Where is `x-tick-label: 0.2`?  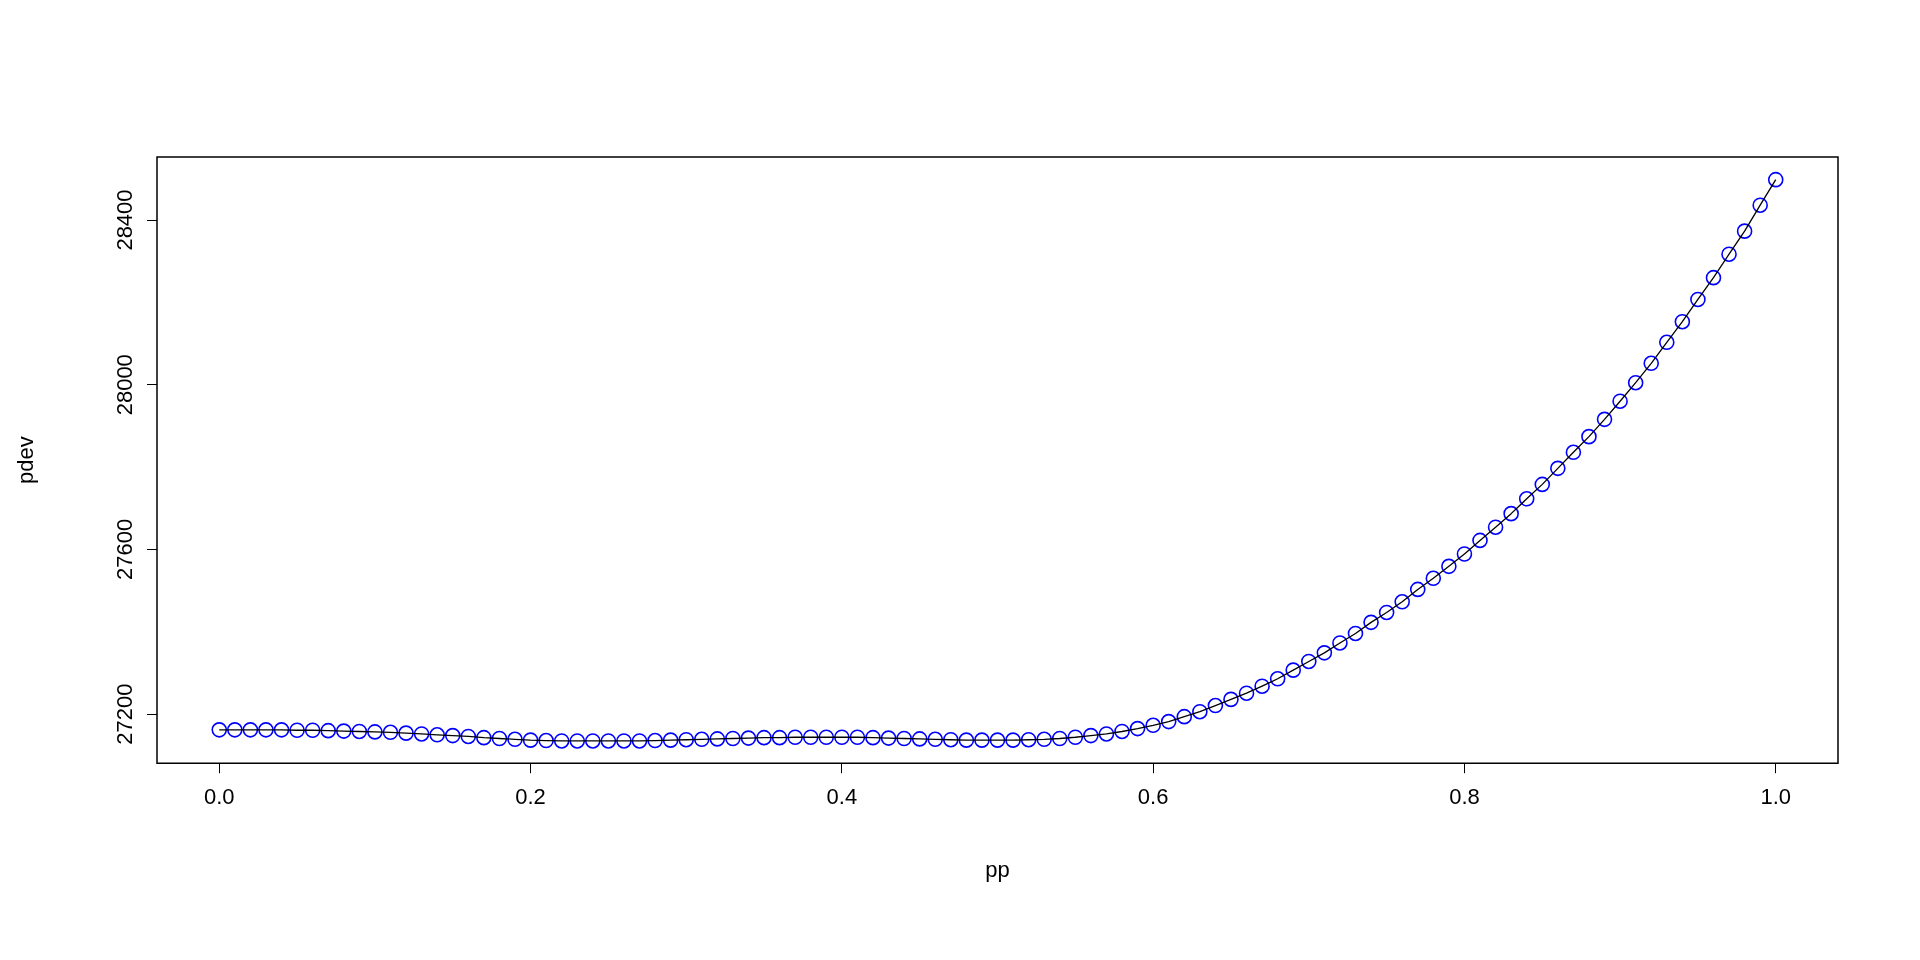
x-tick-label: 0.2 is located at coordinates (530, 797).